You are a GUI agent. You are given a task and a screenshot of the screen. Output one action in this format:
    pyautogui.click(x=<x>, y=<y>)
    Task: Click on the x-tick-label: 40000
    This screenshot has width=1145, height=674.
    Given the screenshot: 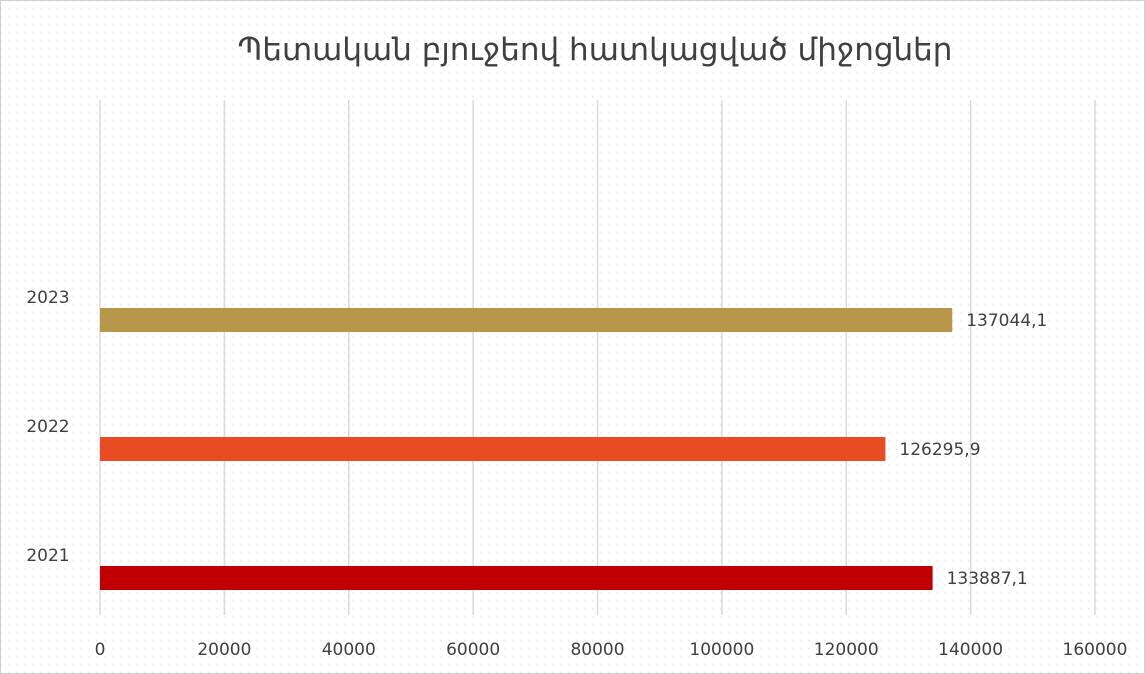 What is the action you would take?
    pyautogui.click(x=349, y=650)
    